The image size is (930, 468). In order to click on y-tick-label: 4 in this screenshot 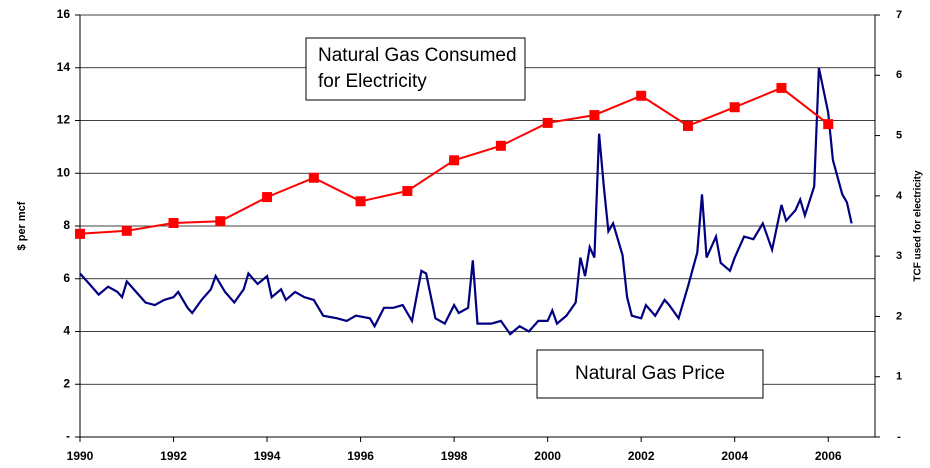, I will do `click(66, 331)`.